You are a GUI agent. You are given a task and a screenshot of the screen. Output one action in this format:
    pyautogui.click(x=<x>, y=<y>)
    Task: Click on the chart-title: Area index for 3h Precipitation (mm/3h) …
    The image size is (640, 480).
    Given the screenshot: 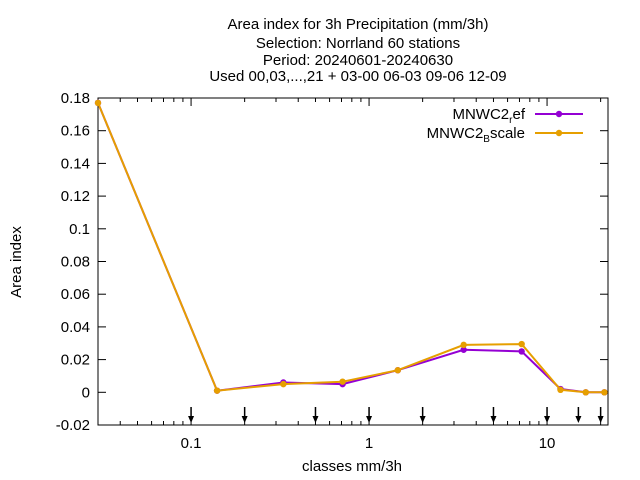 What is the action you would take?
    pyautogui.click(x=357, y=50)
    